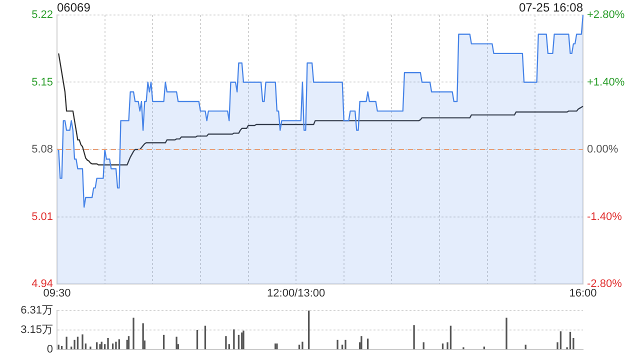 The height and width of the screenshot is (360, 640). Describe the element at coordinates (36, 310) in the screenshot. I see `y-tick-label: 6.31万` at that location.